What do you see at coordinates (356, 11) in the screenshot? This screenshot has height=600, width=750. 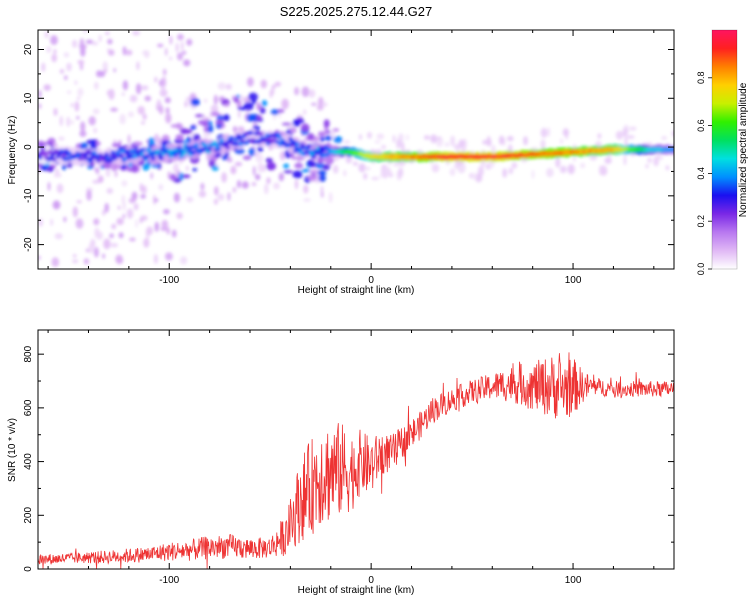 I see `figure-title: S225.2025.275.12.44.G27` at bounding box center [356, 11].